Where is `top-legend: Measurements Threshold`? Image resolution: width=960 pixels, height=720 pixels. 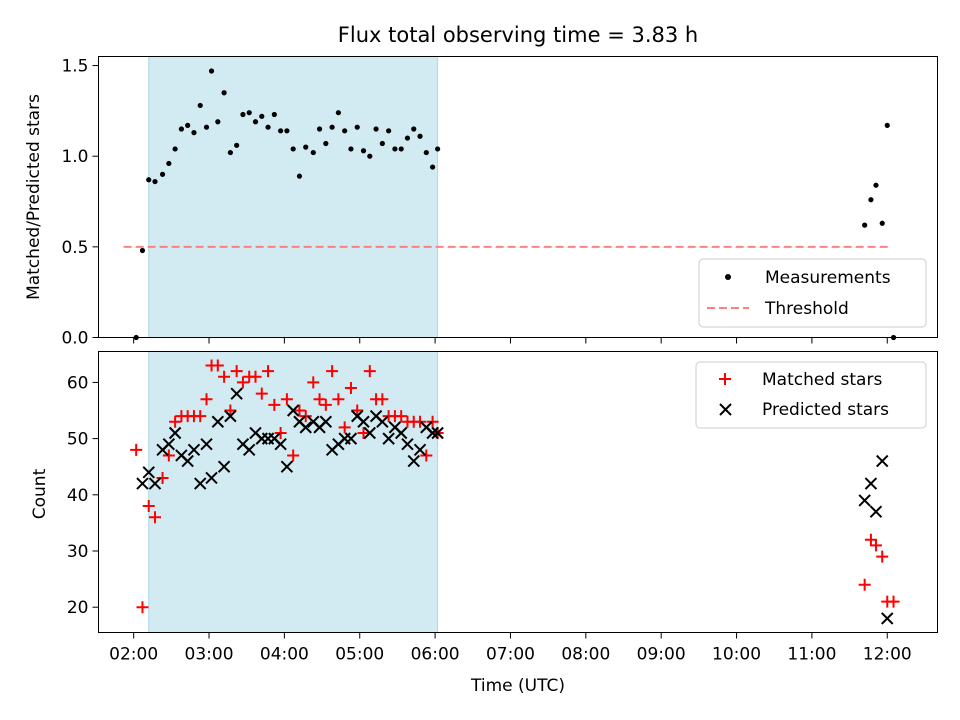 top-legend: Measurements Threshold is located at coordinates (812, 293).